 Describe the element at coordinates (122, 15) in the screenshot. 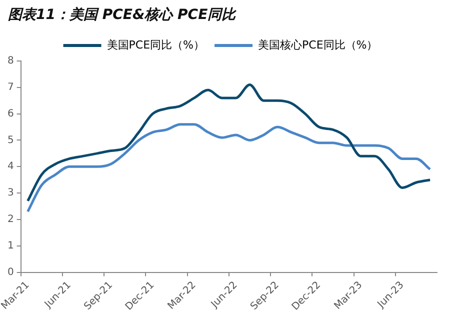

I see `chart-title: 图表11：美国 PCE&核心 PCE同比` at that location.